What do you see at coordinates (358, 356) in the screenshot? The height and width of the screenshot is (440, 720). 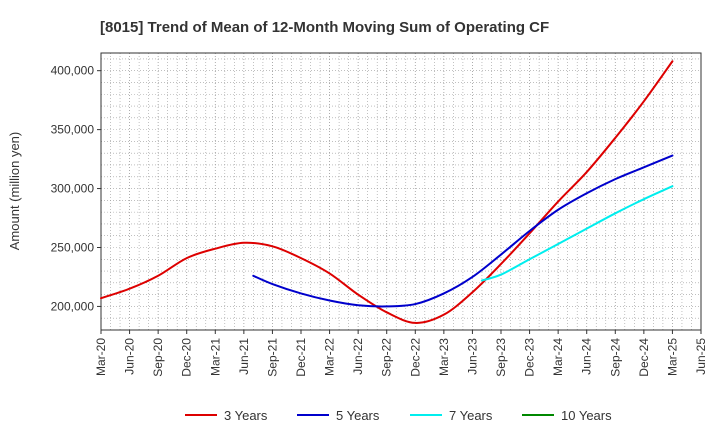 I see `x-tick-label: Jun-22` at bounding box center [358, 356].